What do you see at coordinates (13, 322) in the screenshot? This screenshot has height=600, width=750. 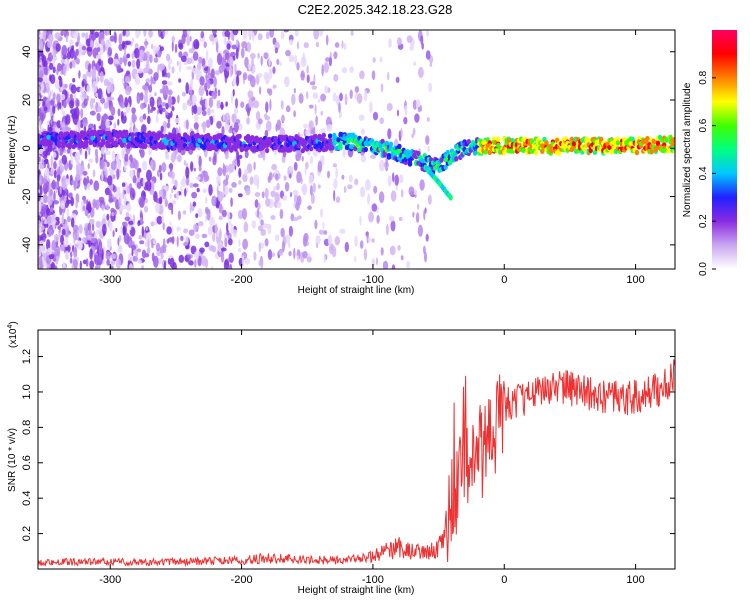 I see `snr-multiplier-close: )` at bounding box center [13, 322].